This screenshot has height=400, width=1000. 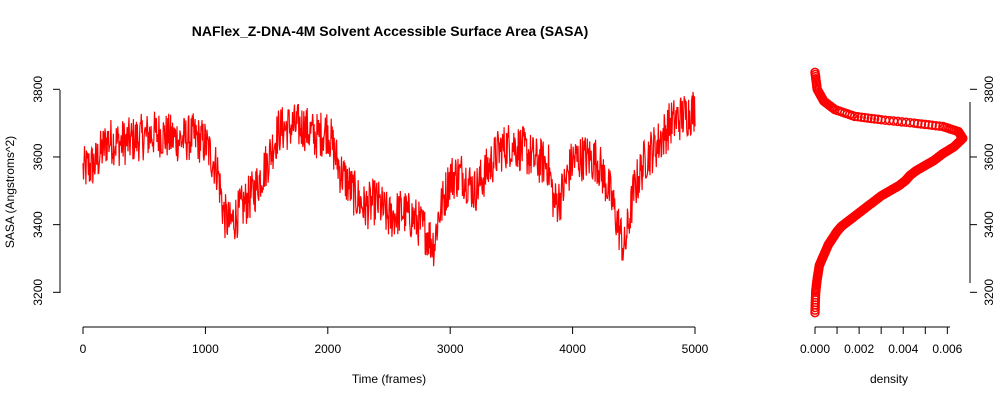 What do you see at coordinates (45, 191) in the screenshot?
I see `main-y-ticks: 3200 3400 3600 3800` at bounding box center [45, 191].